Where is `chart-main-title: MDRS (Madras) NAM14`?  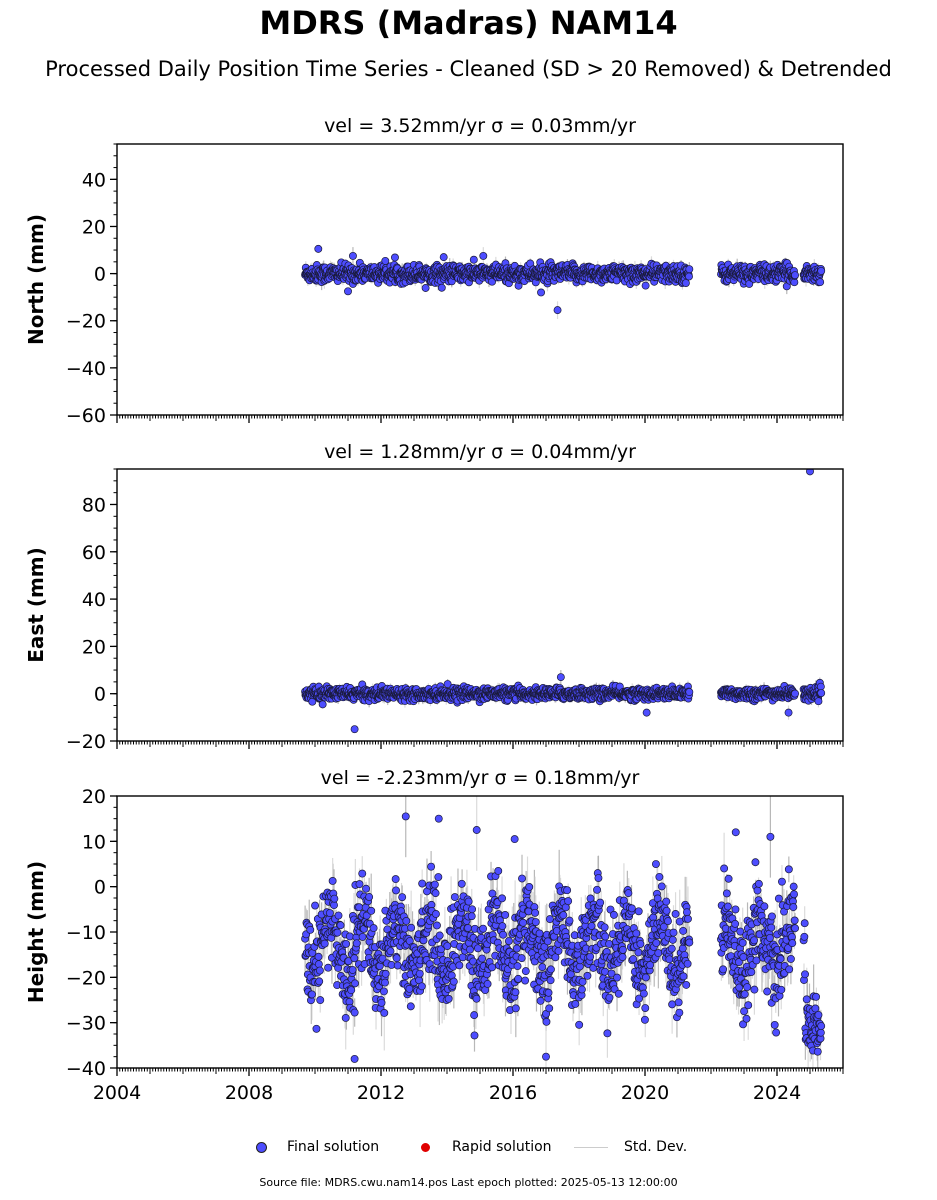 chart-main-title: MDRS (Madras) NAM14 is located at coordinates (468, 23).